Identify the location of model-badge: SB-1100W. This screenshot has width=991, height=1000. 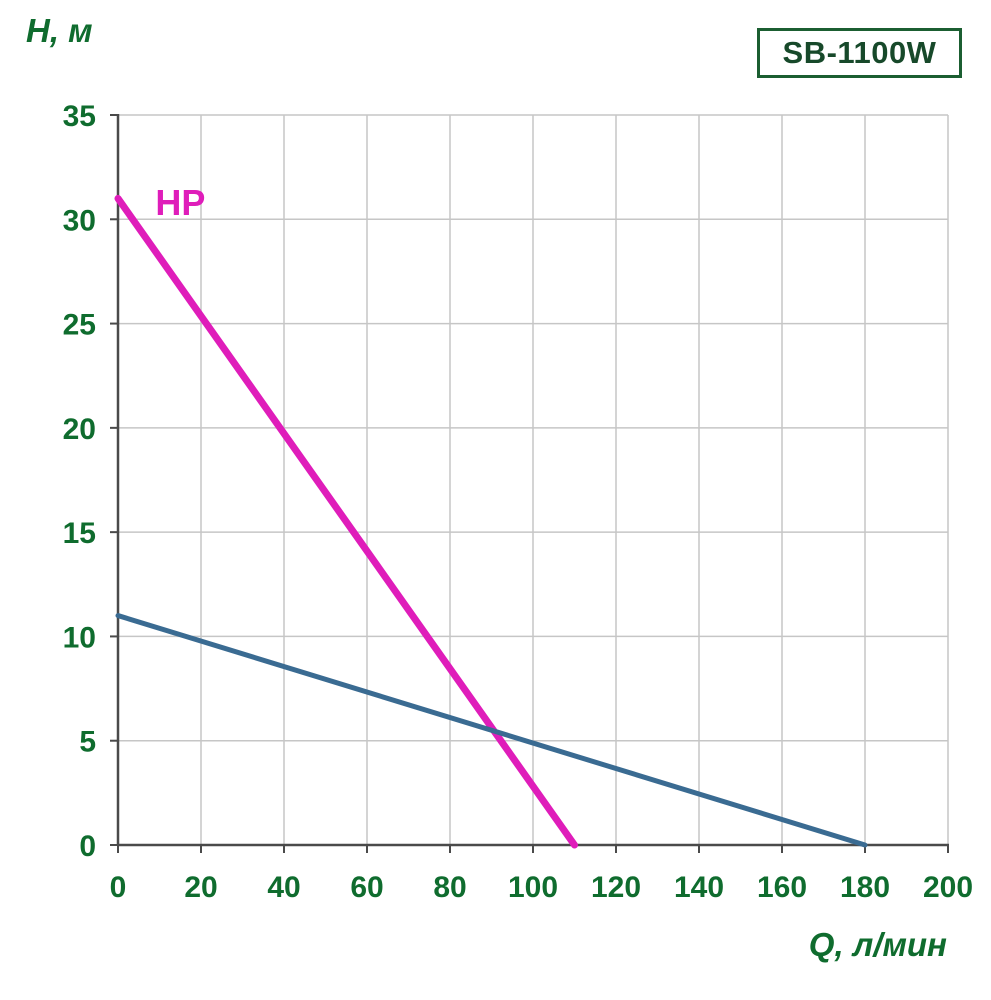
(859, 53).